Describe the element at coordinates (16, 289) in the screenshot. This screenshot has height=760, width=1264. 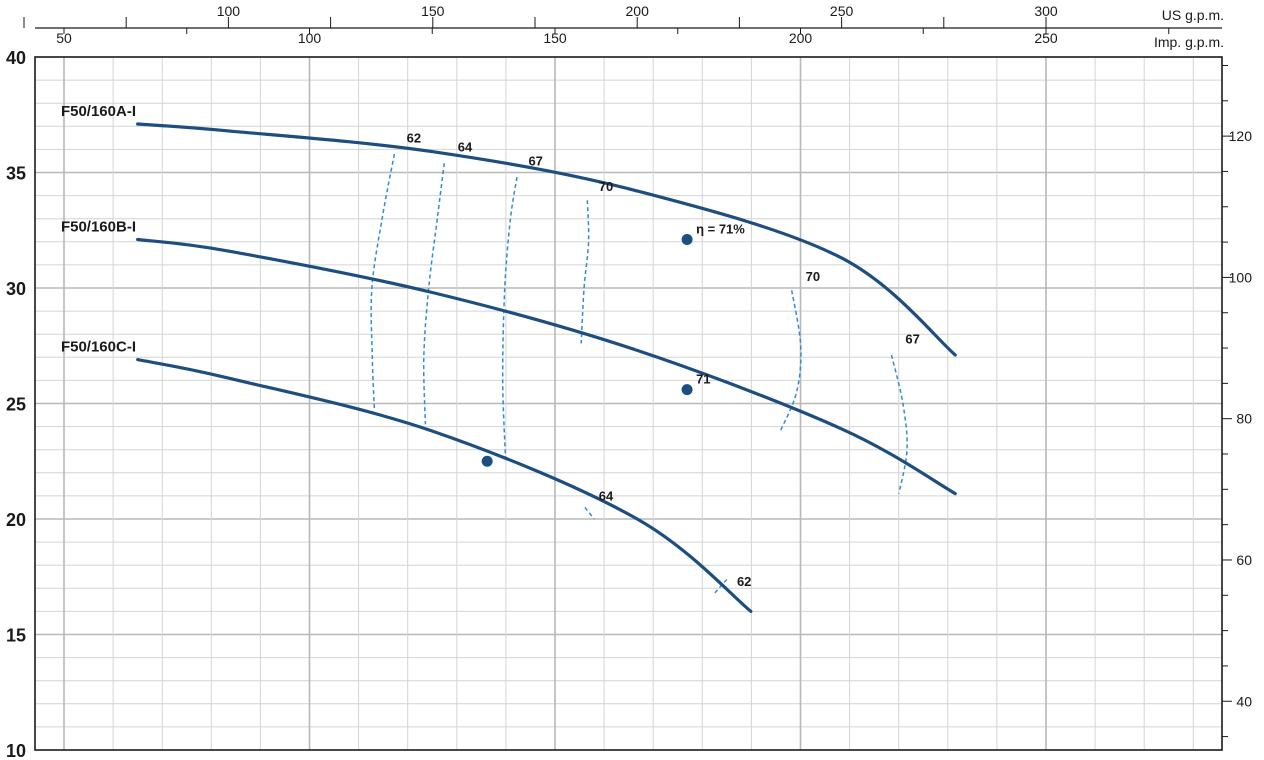
I see `y-left-tick-label: 30` at that location.